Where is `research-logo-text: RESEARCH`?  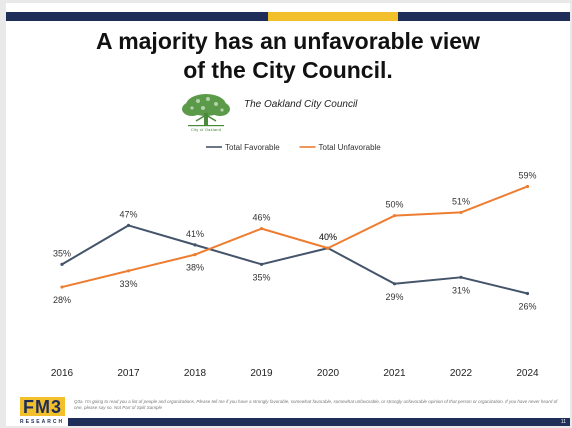
research-logo-text: RESEARCH is located at coordinates (42, 422).